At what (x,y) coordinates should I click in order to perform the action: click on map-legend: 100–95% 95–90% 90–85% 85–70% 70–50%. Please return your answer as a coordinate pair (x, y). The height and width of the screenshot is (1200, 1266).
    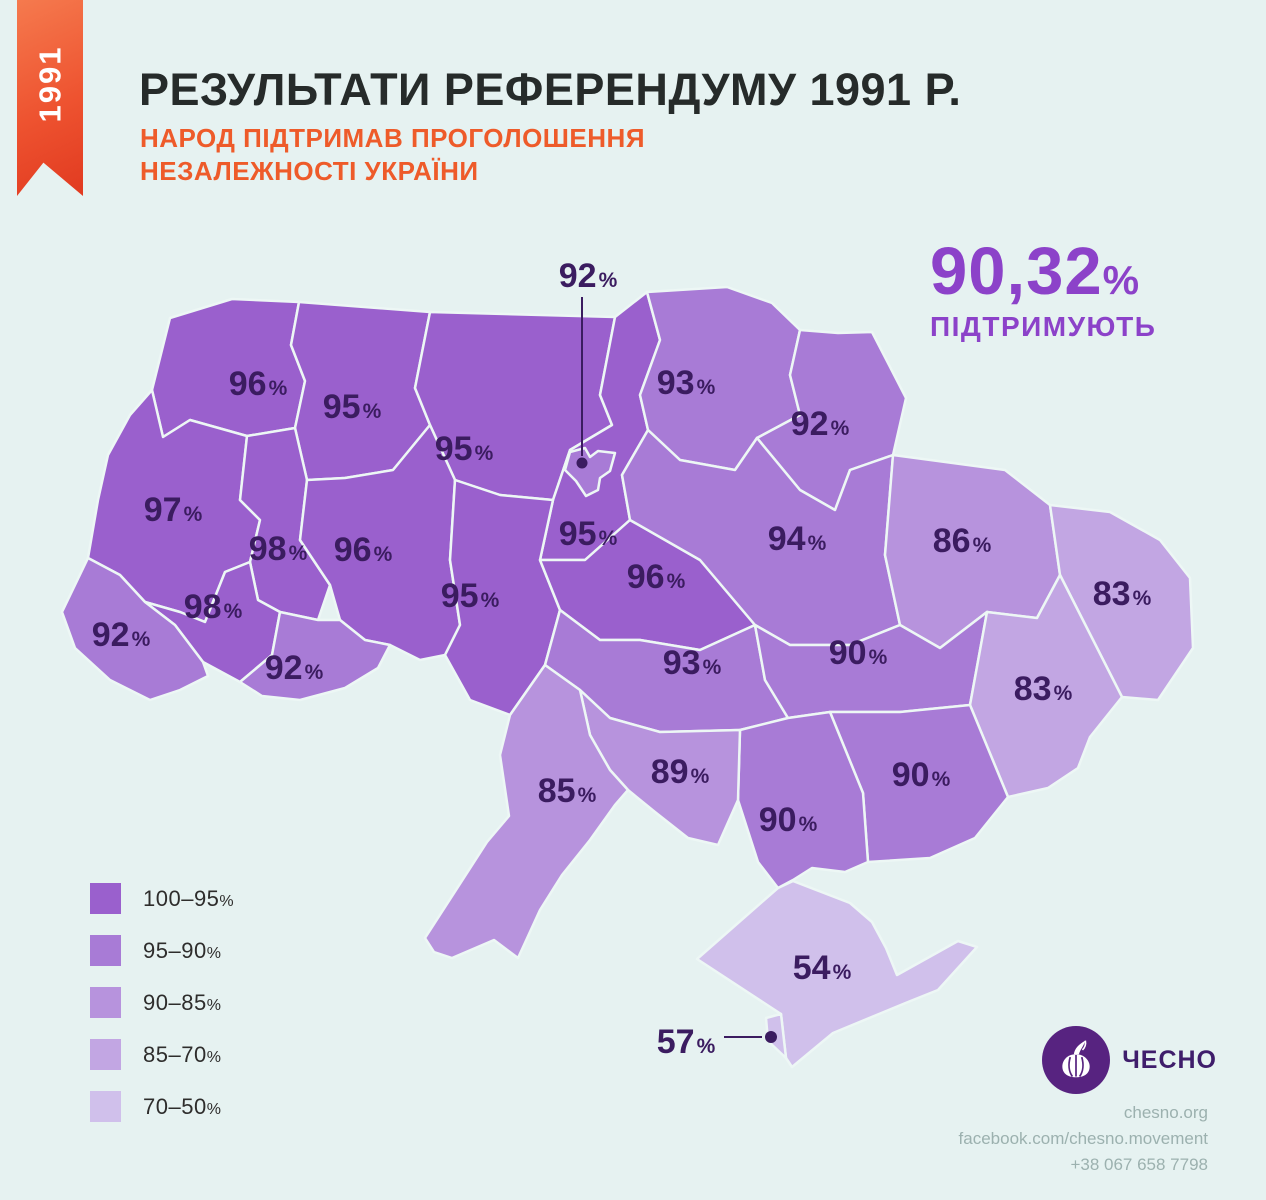
    Looking at the image, I should click on (162, 1013).